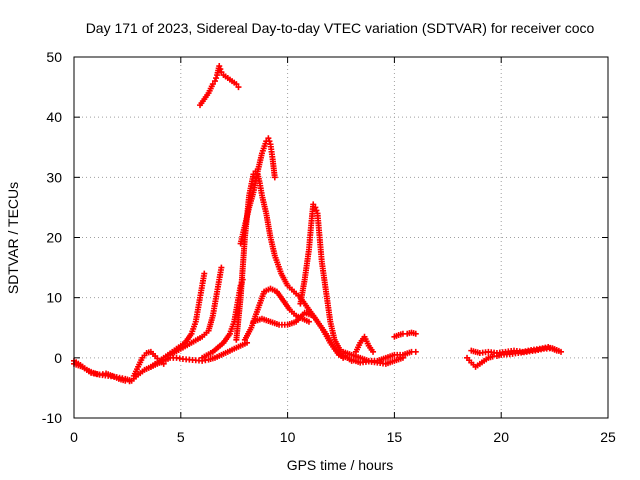  Describe the element at coordinates (58, 358) in the screenshot. I see `y-tick-label: 0` at that location.